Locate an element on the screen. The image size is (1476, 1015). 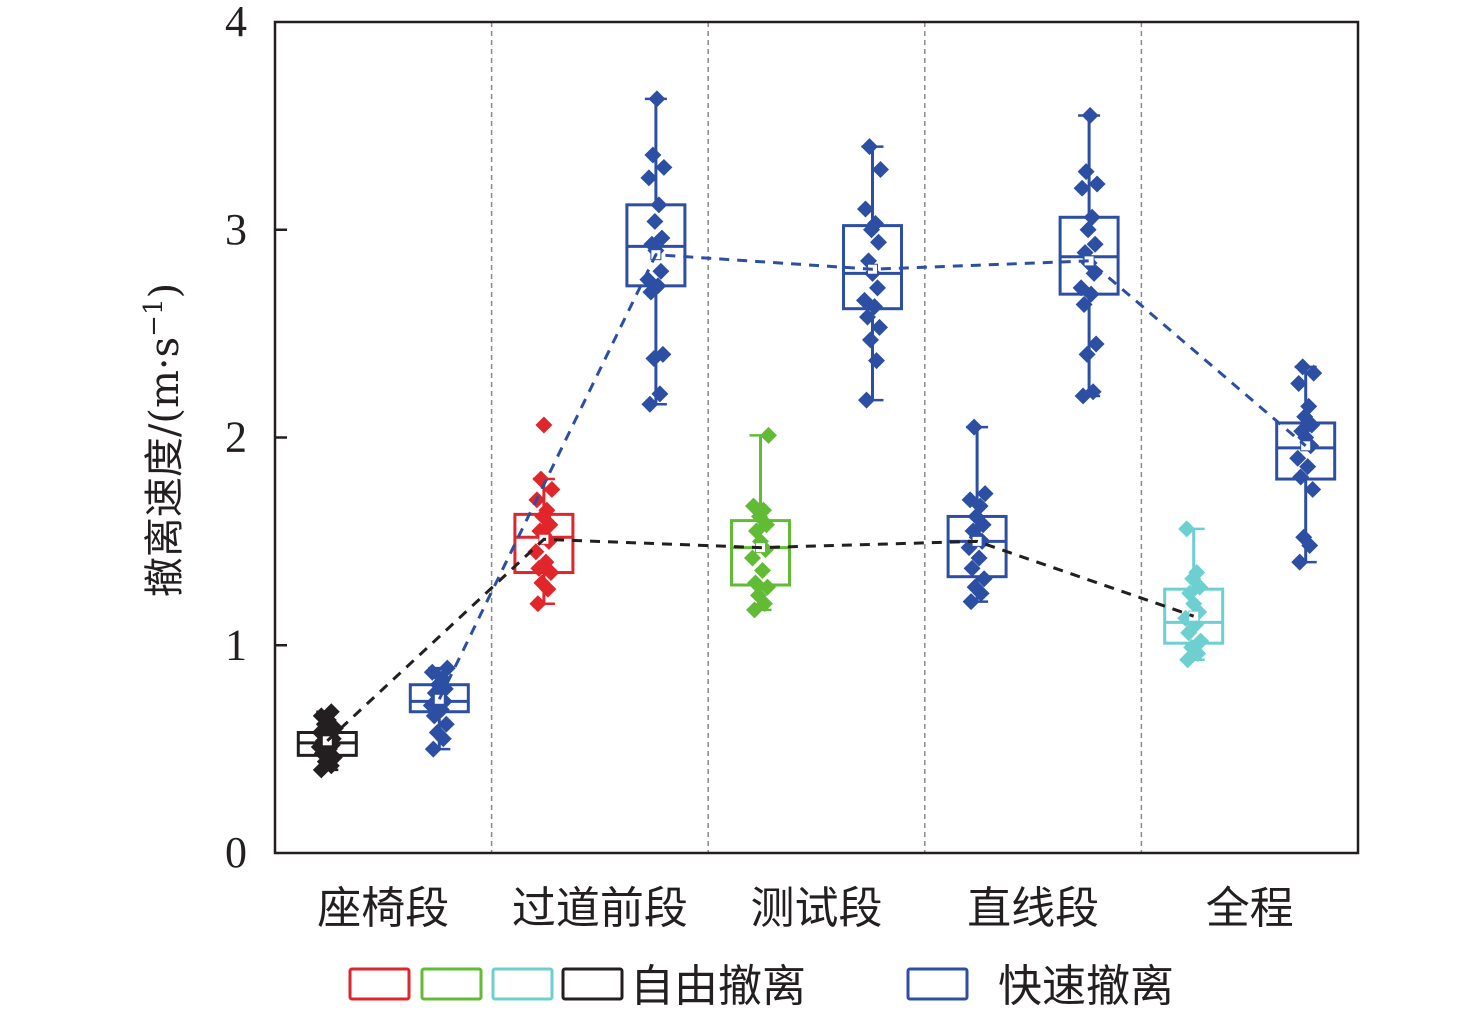
y-axis-ticks: 0 1 2 3 4 is located at coordinates (256, 438).